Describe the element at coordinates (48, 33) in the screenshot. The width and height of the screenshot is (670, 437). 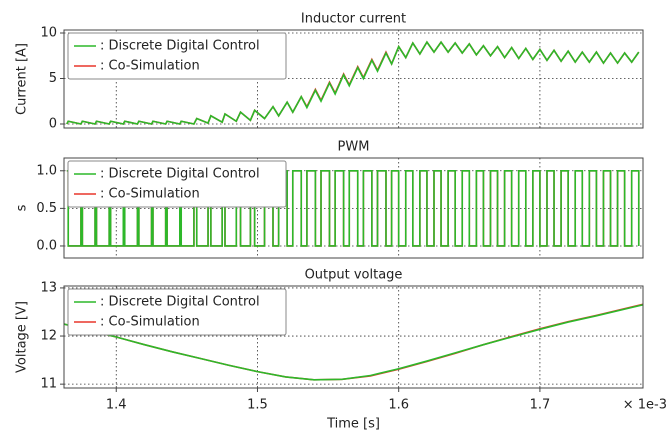
I see `y-tick-label: 10` at that location.